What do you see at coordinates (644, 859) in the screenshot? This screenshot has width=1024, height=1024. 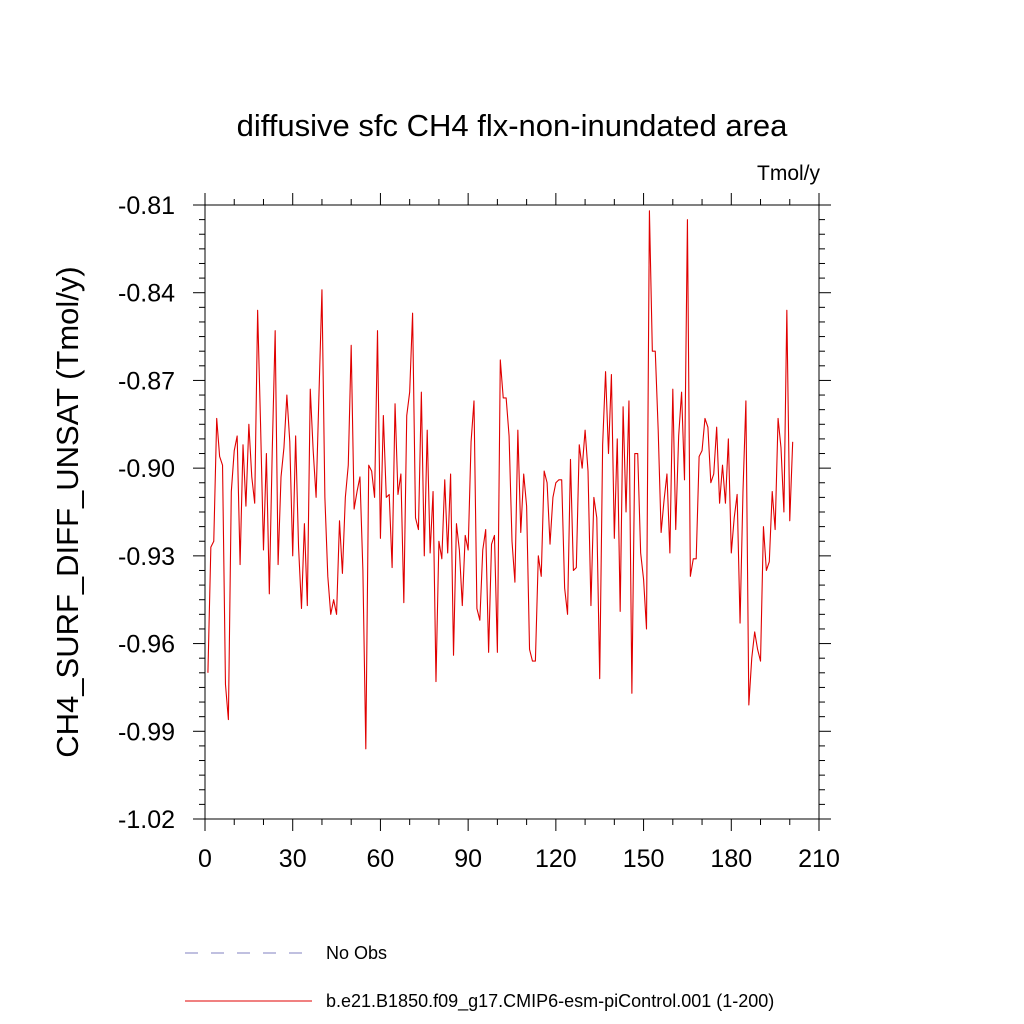 I see `x-tick-label: 150` at bounding box center [644, 859].